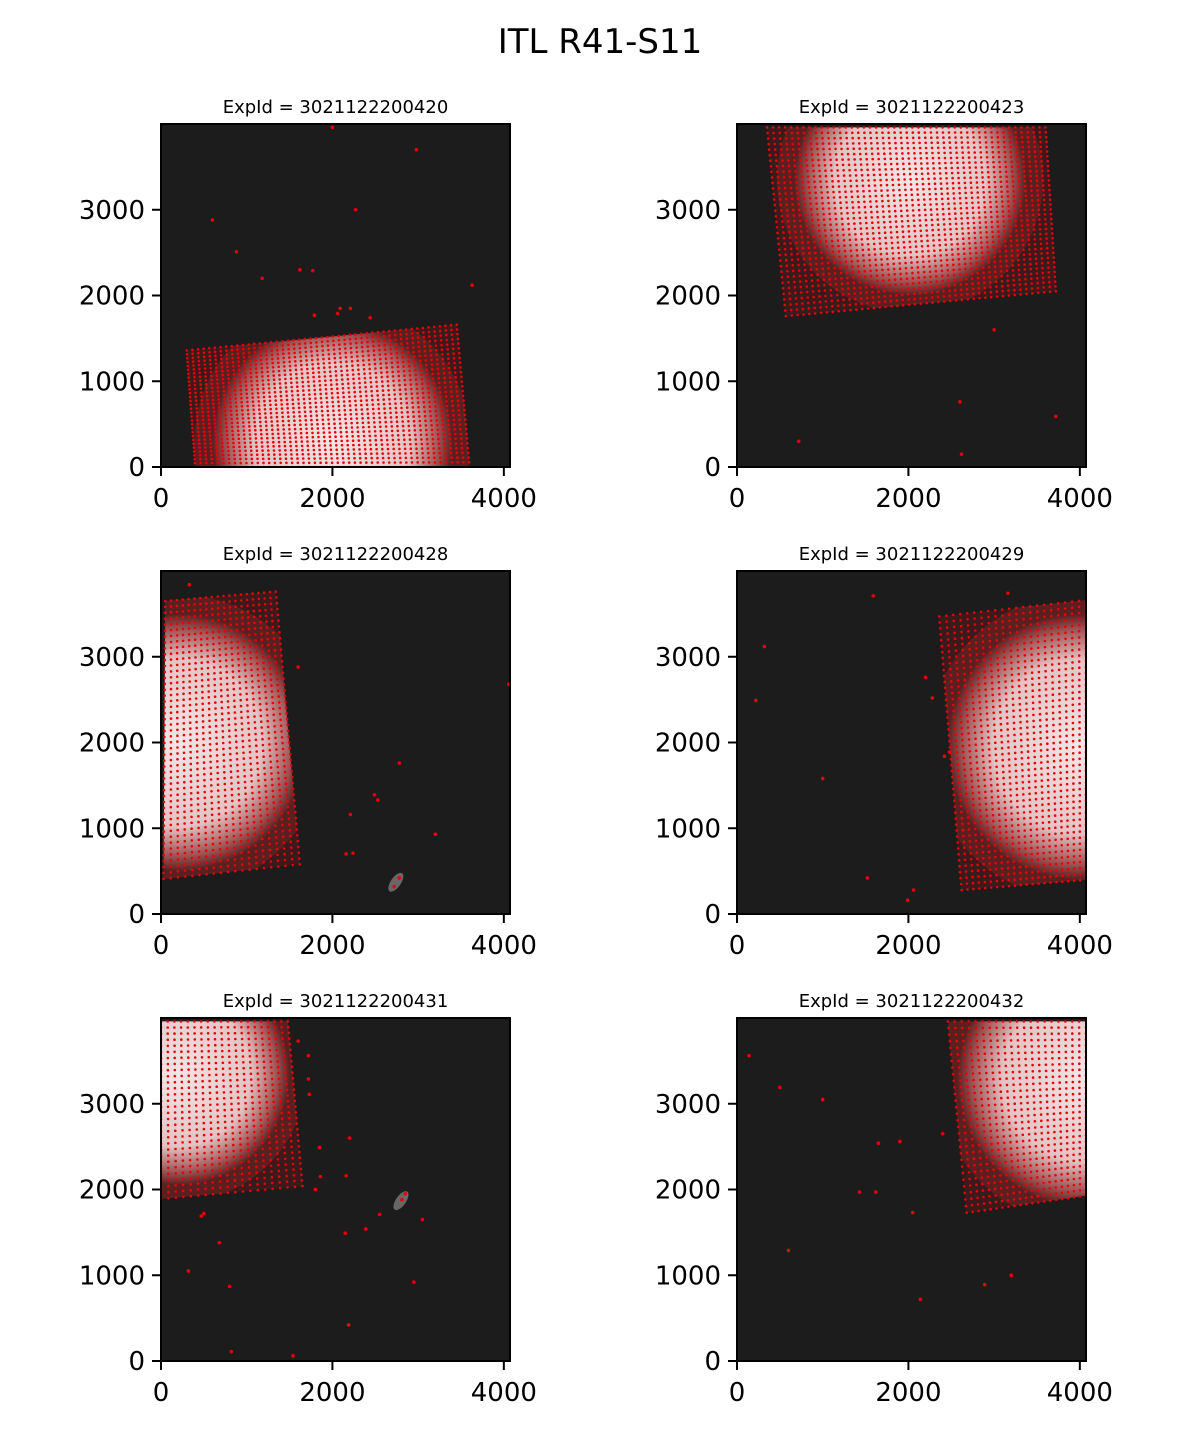 This screenshot has width=1200, height=1440. What do you see at coordinates (1080, 499) in the screenshot?
I see `x-tick-label: 4000` at bounding box center [1080, 499].